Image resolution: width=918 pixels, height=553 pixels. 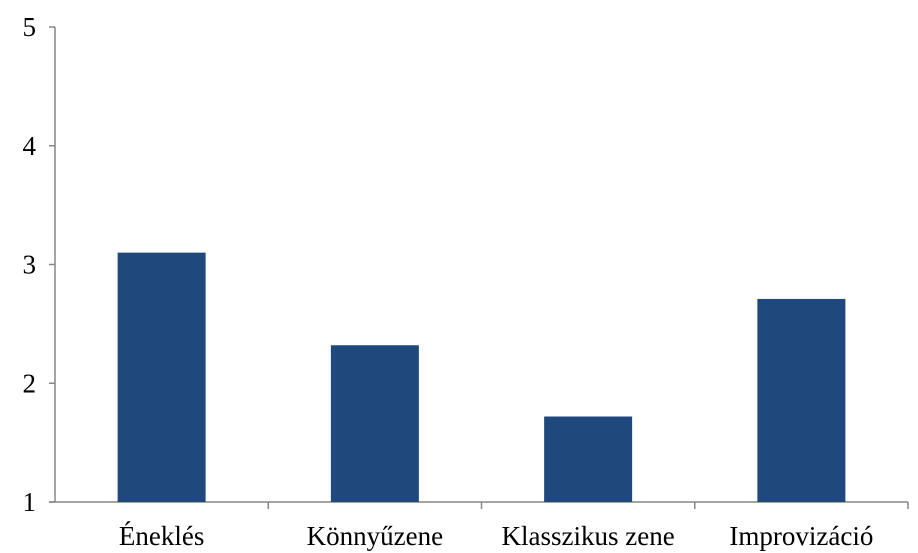 What do you see at coordinates (375, 536) in the screenshot?
I see `x-tick-label: Könnyűzene` at bounding box center [375, 536].